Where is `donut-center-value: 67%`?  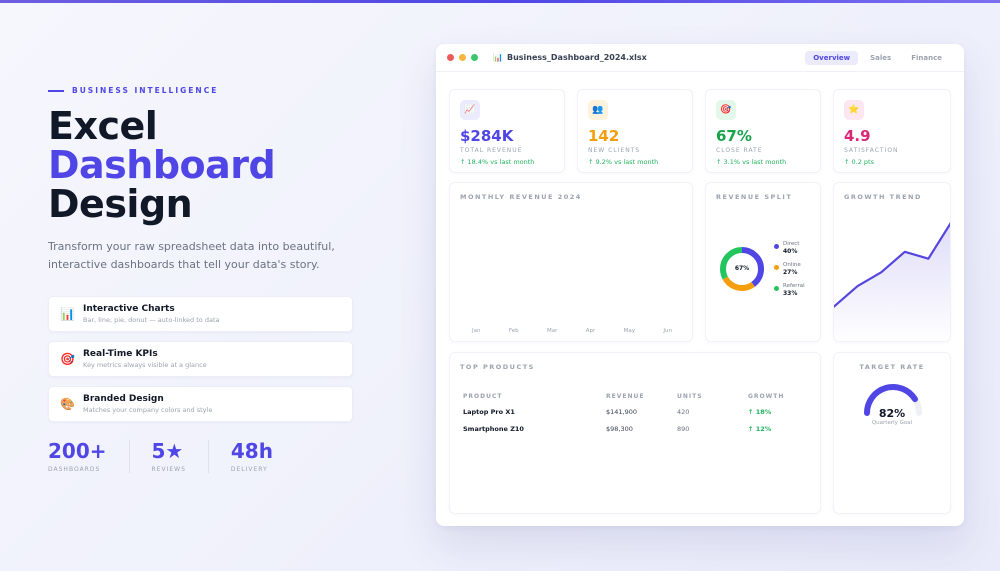 donut-center-value: 67% is located at coordinates (742, 268).